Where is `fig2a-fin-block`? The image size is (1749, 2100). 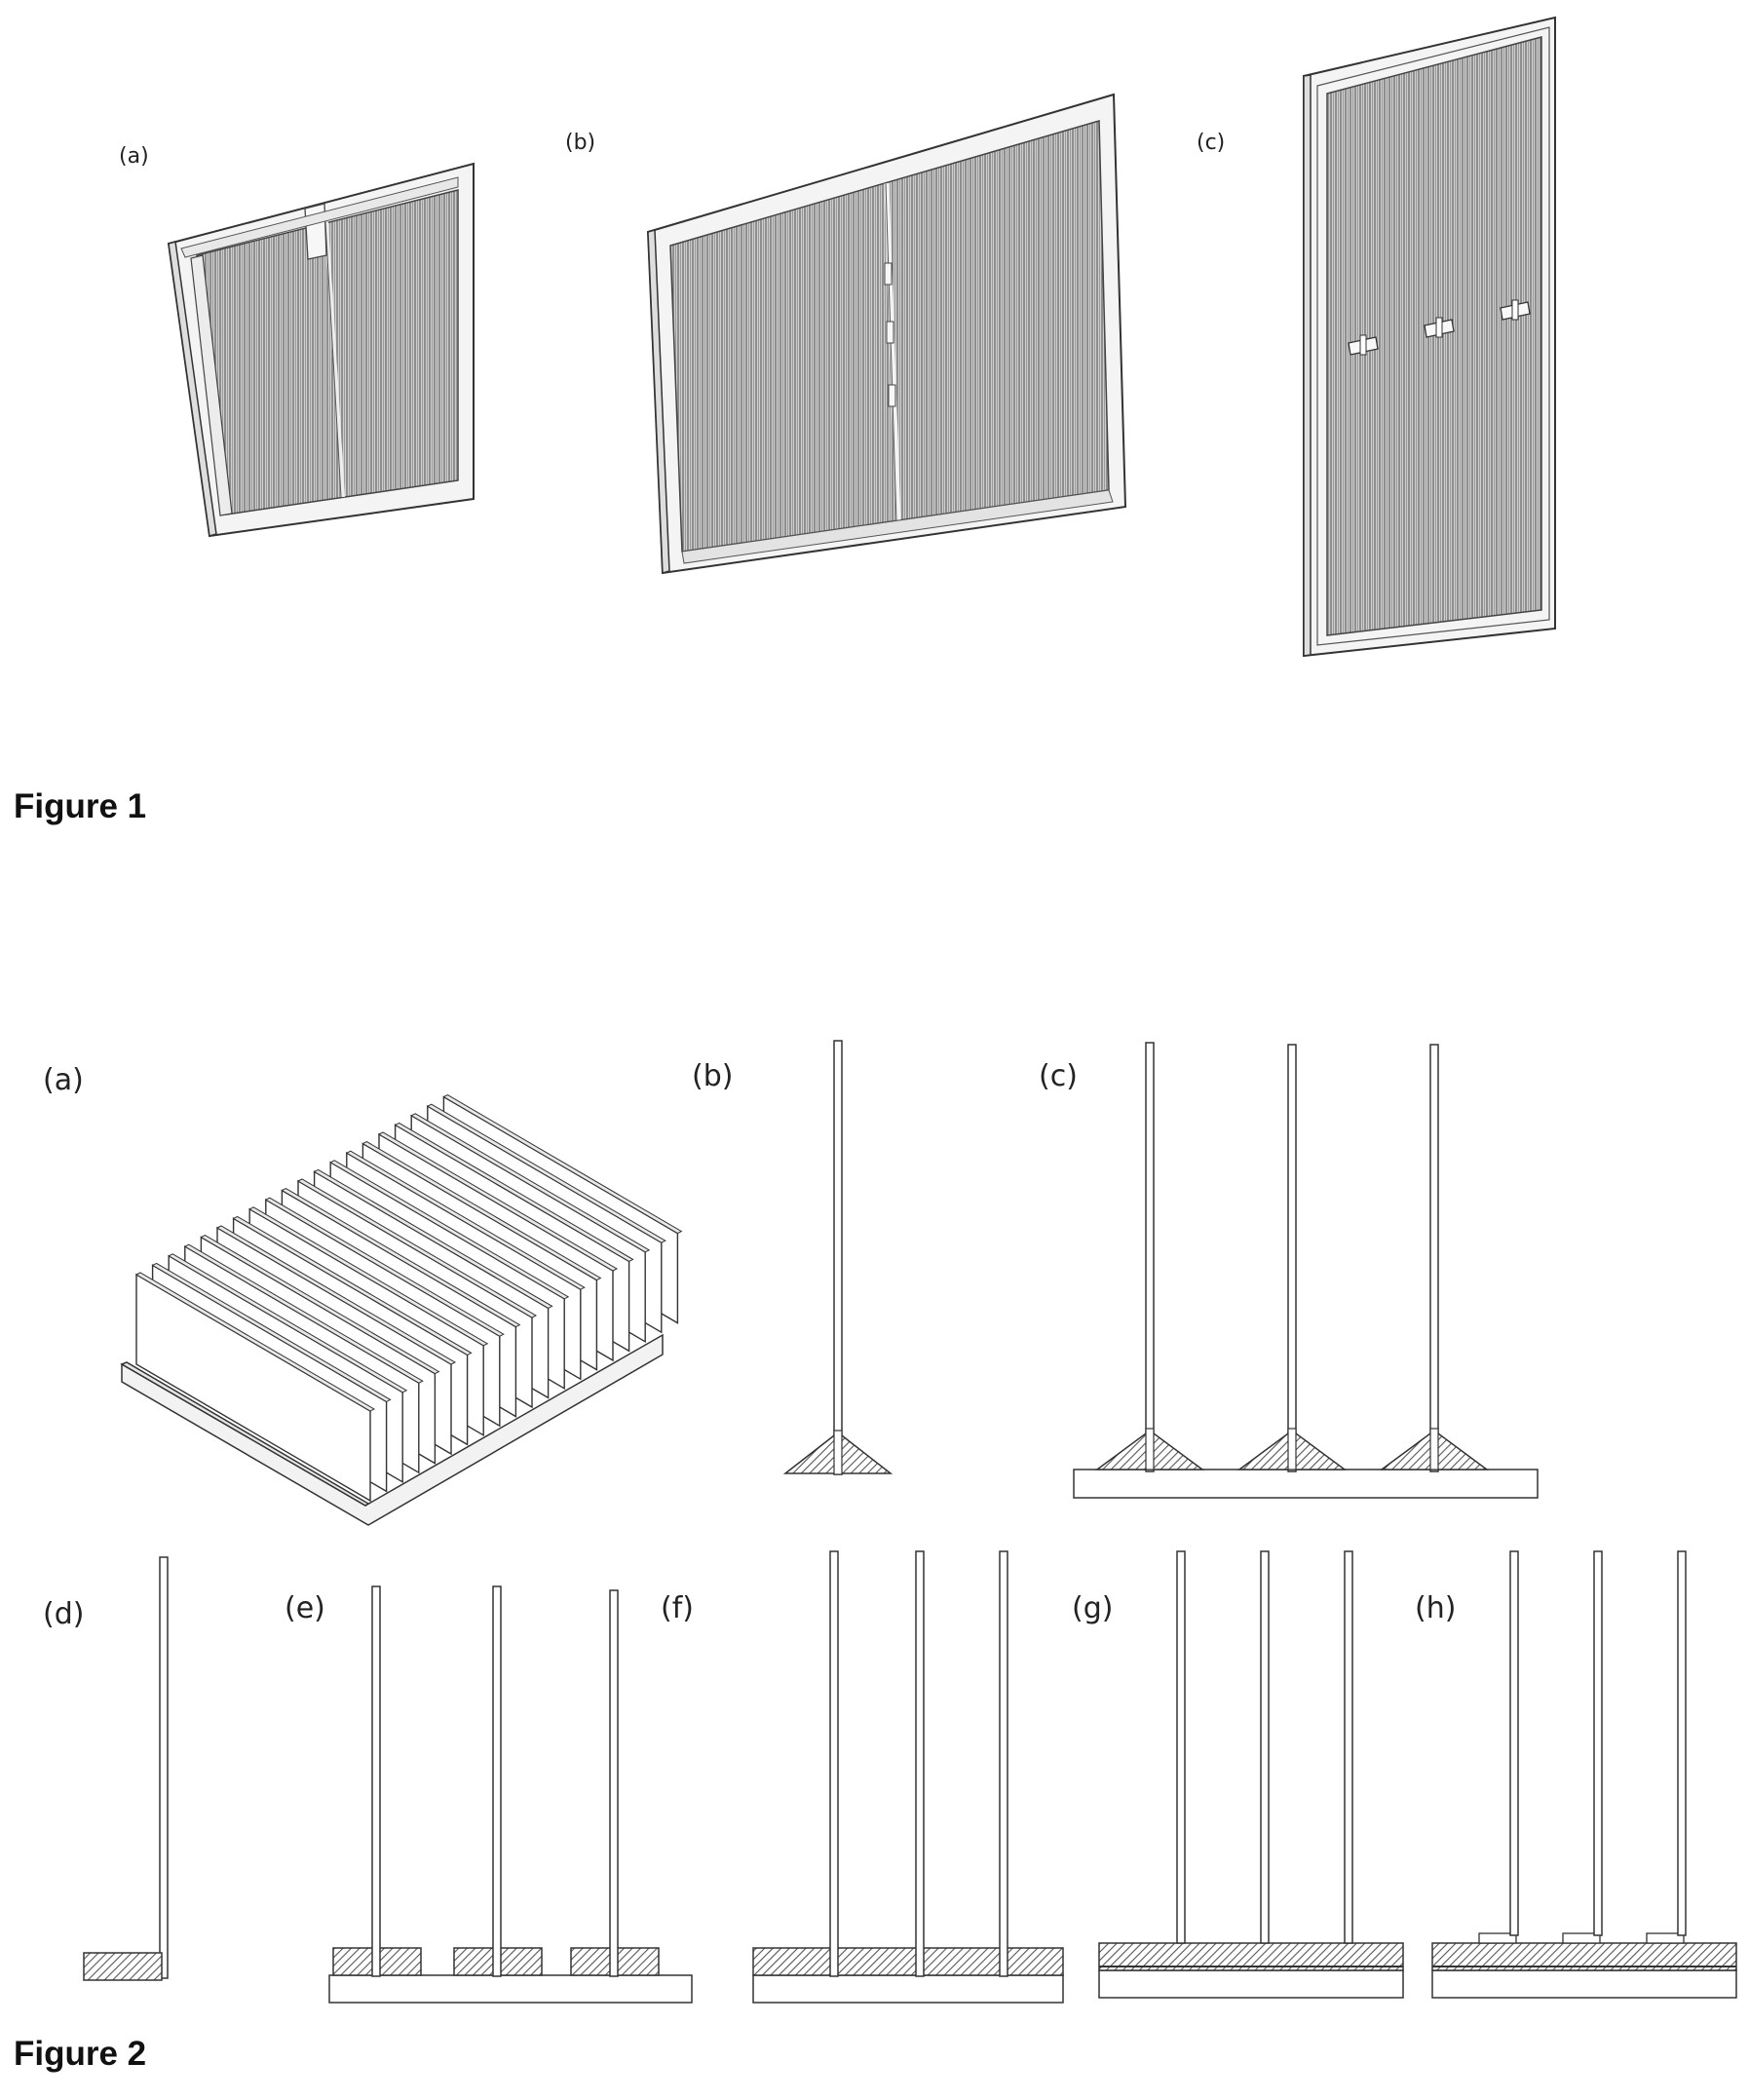
fig2a-fin-block is located at coordinates (401, 1310).